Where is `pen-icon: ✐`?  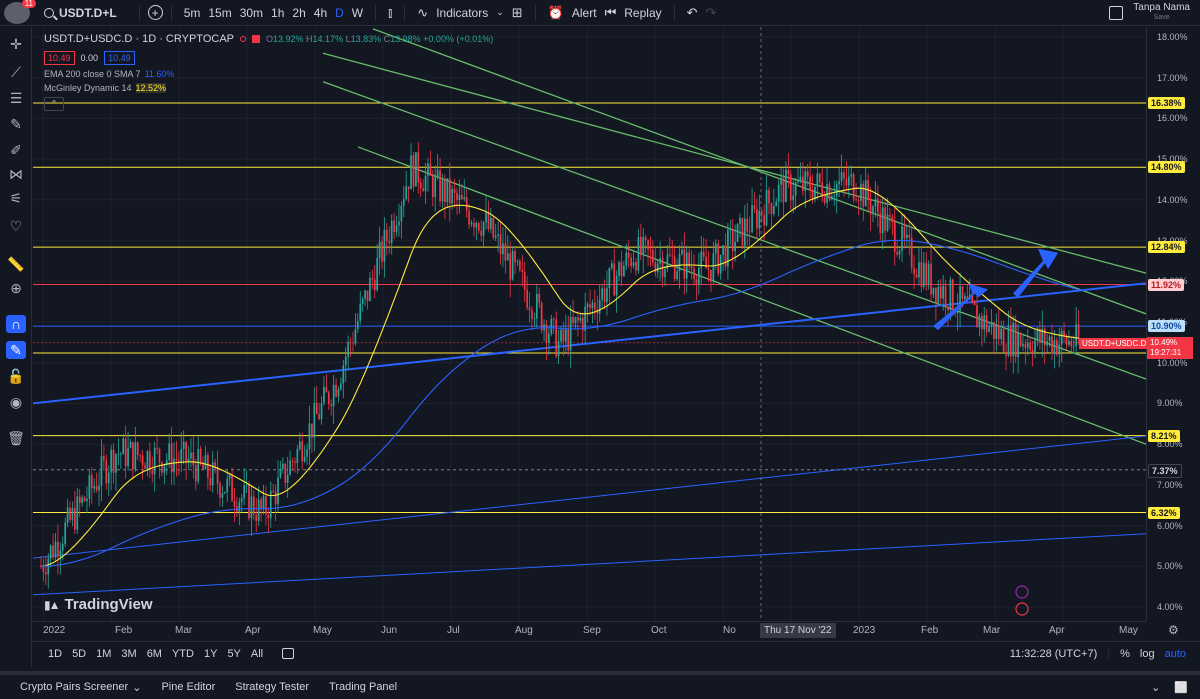
pen-icon: ✐ is located at coordinates (16, 150).